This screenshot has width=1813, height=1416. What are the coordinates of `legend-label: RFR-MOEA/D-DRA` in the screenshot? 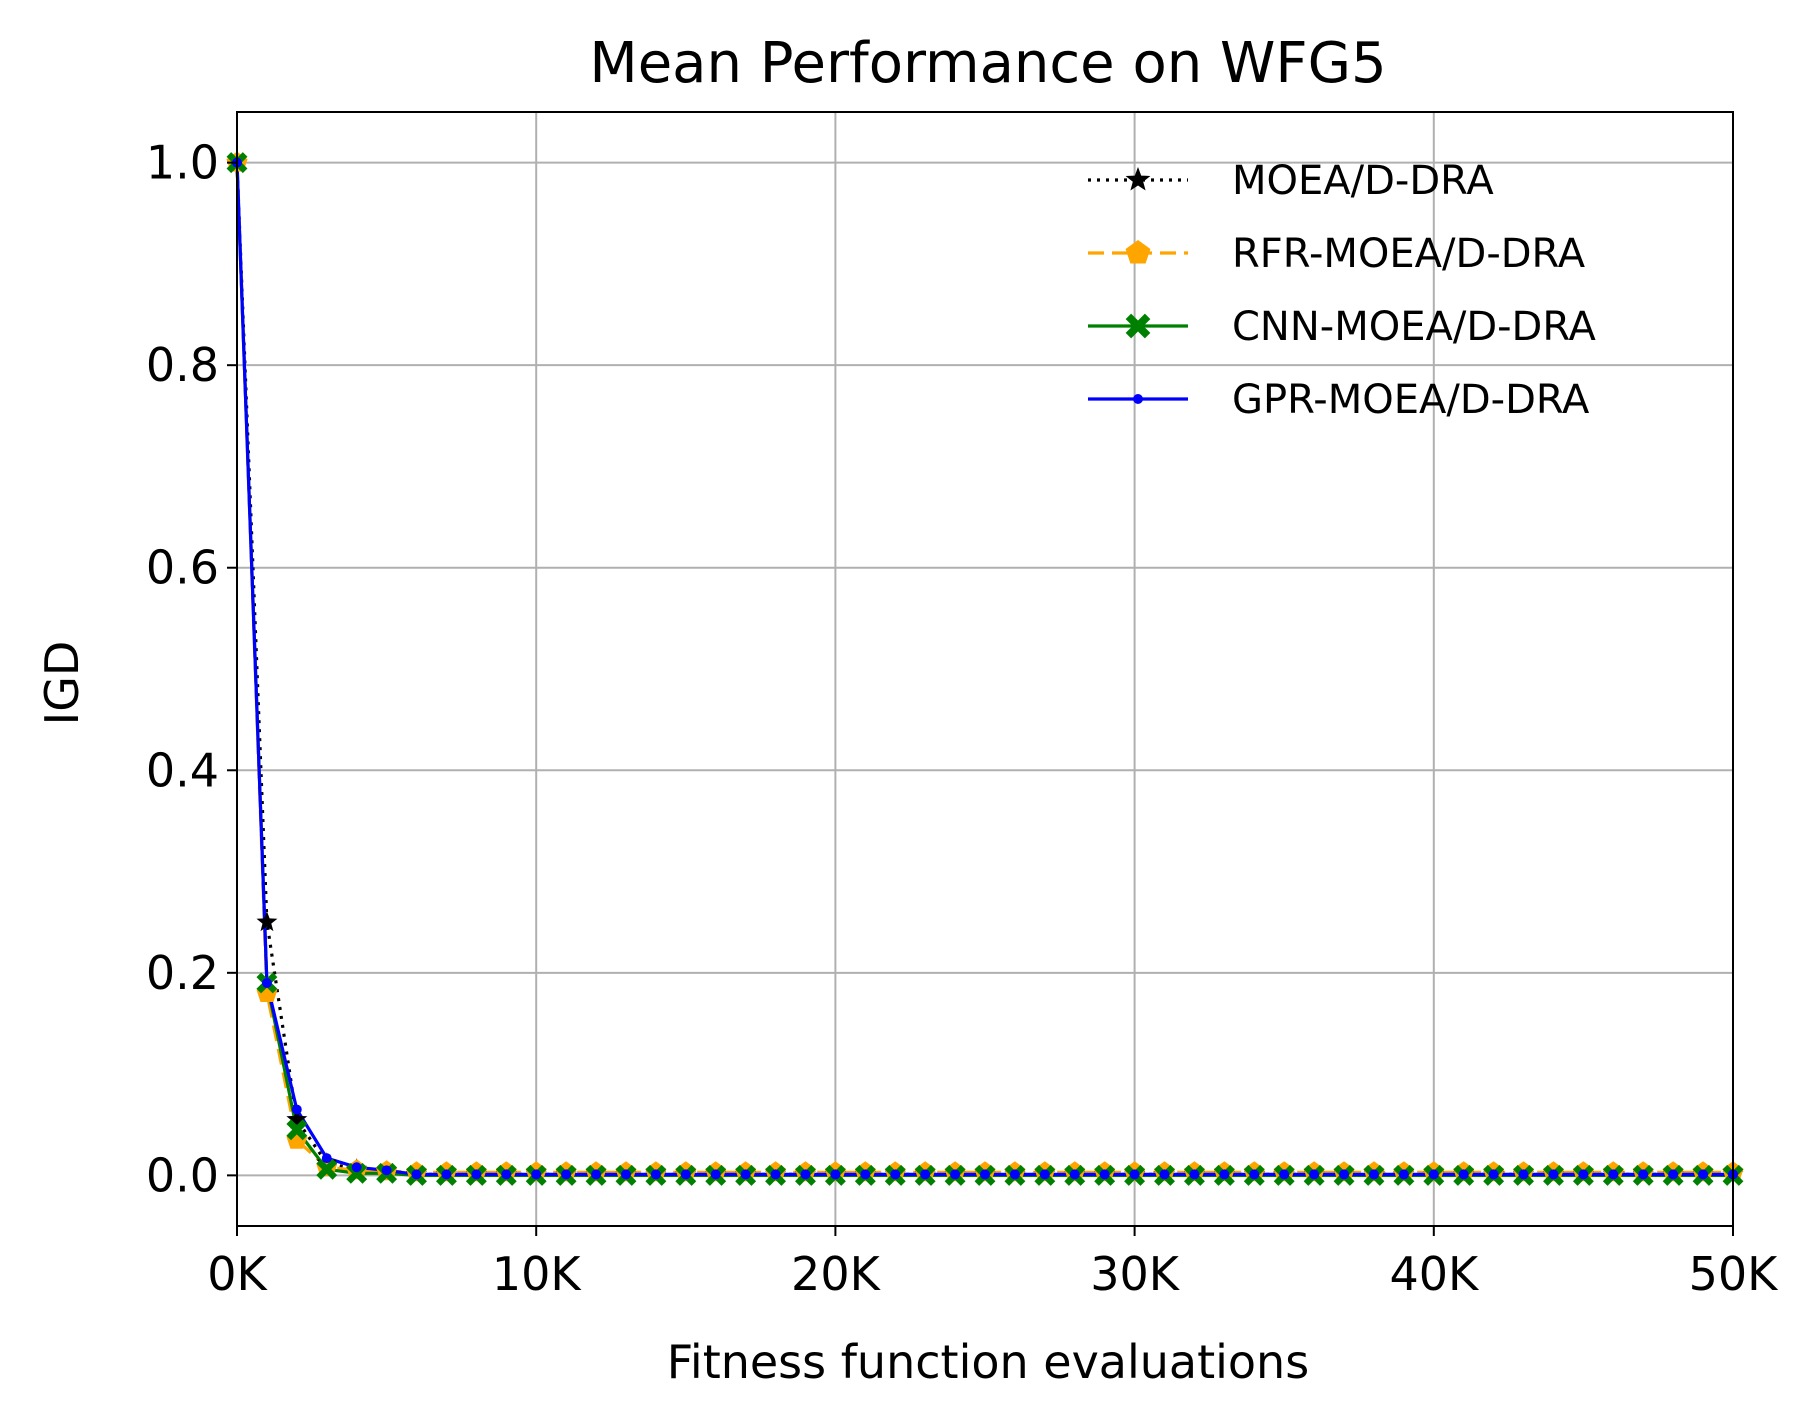 It's located at (1409, 254).